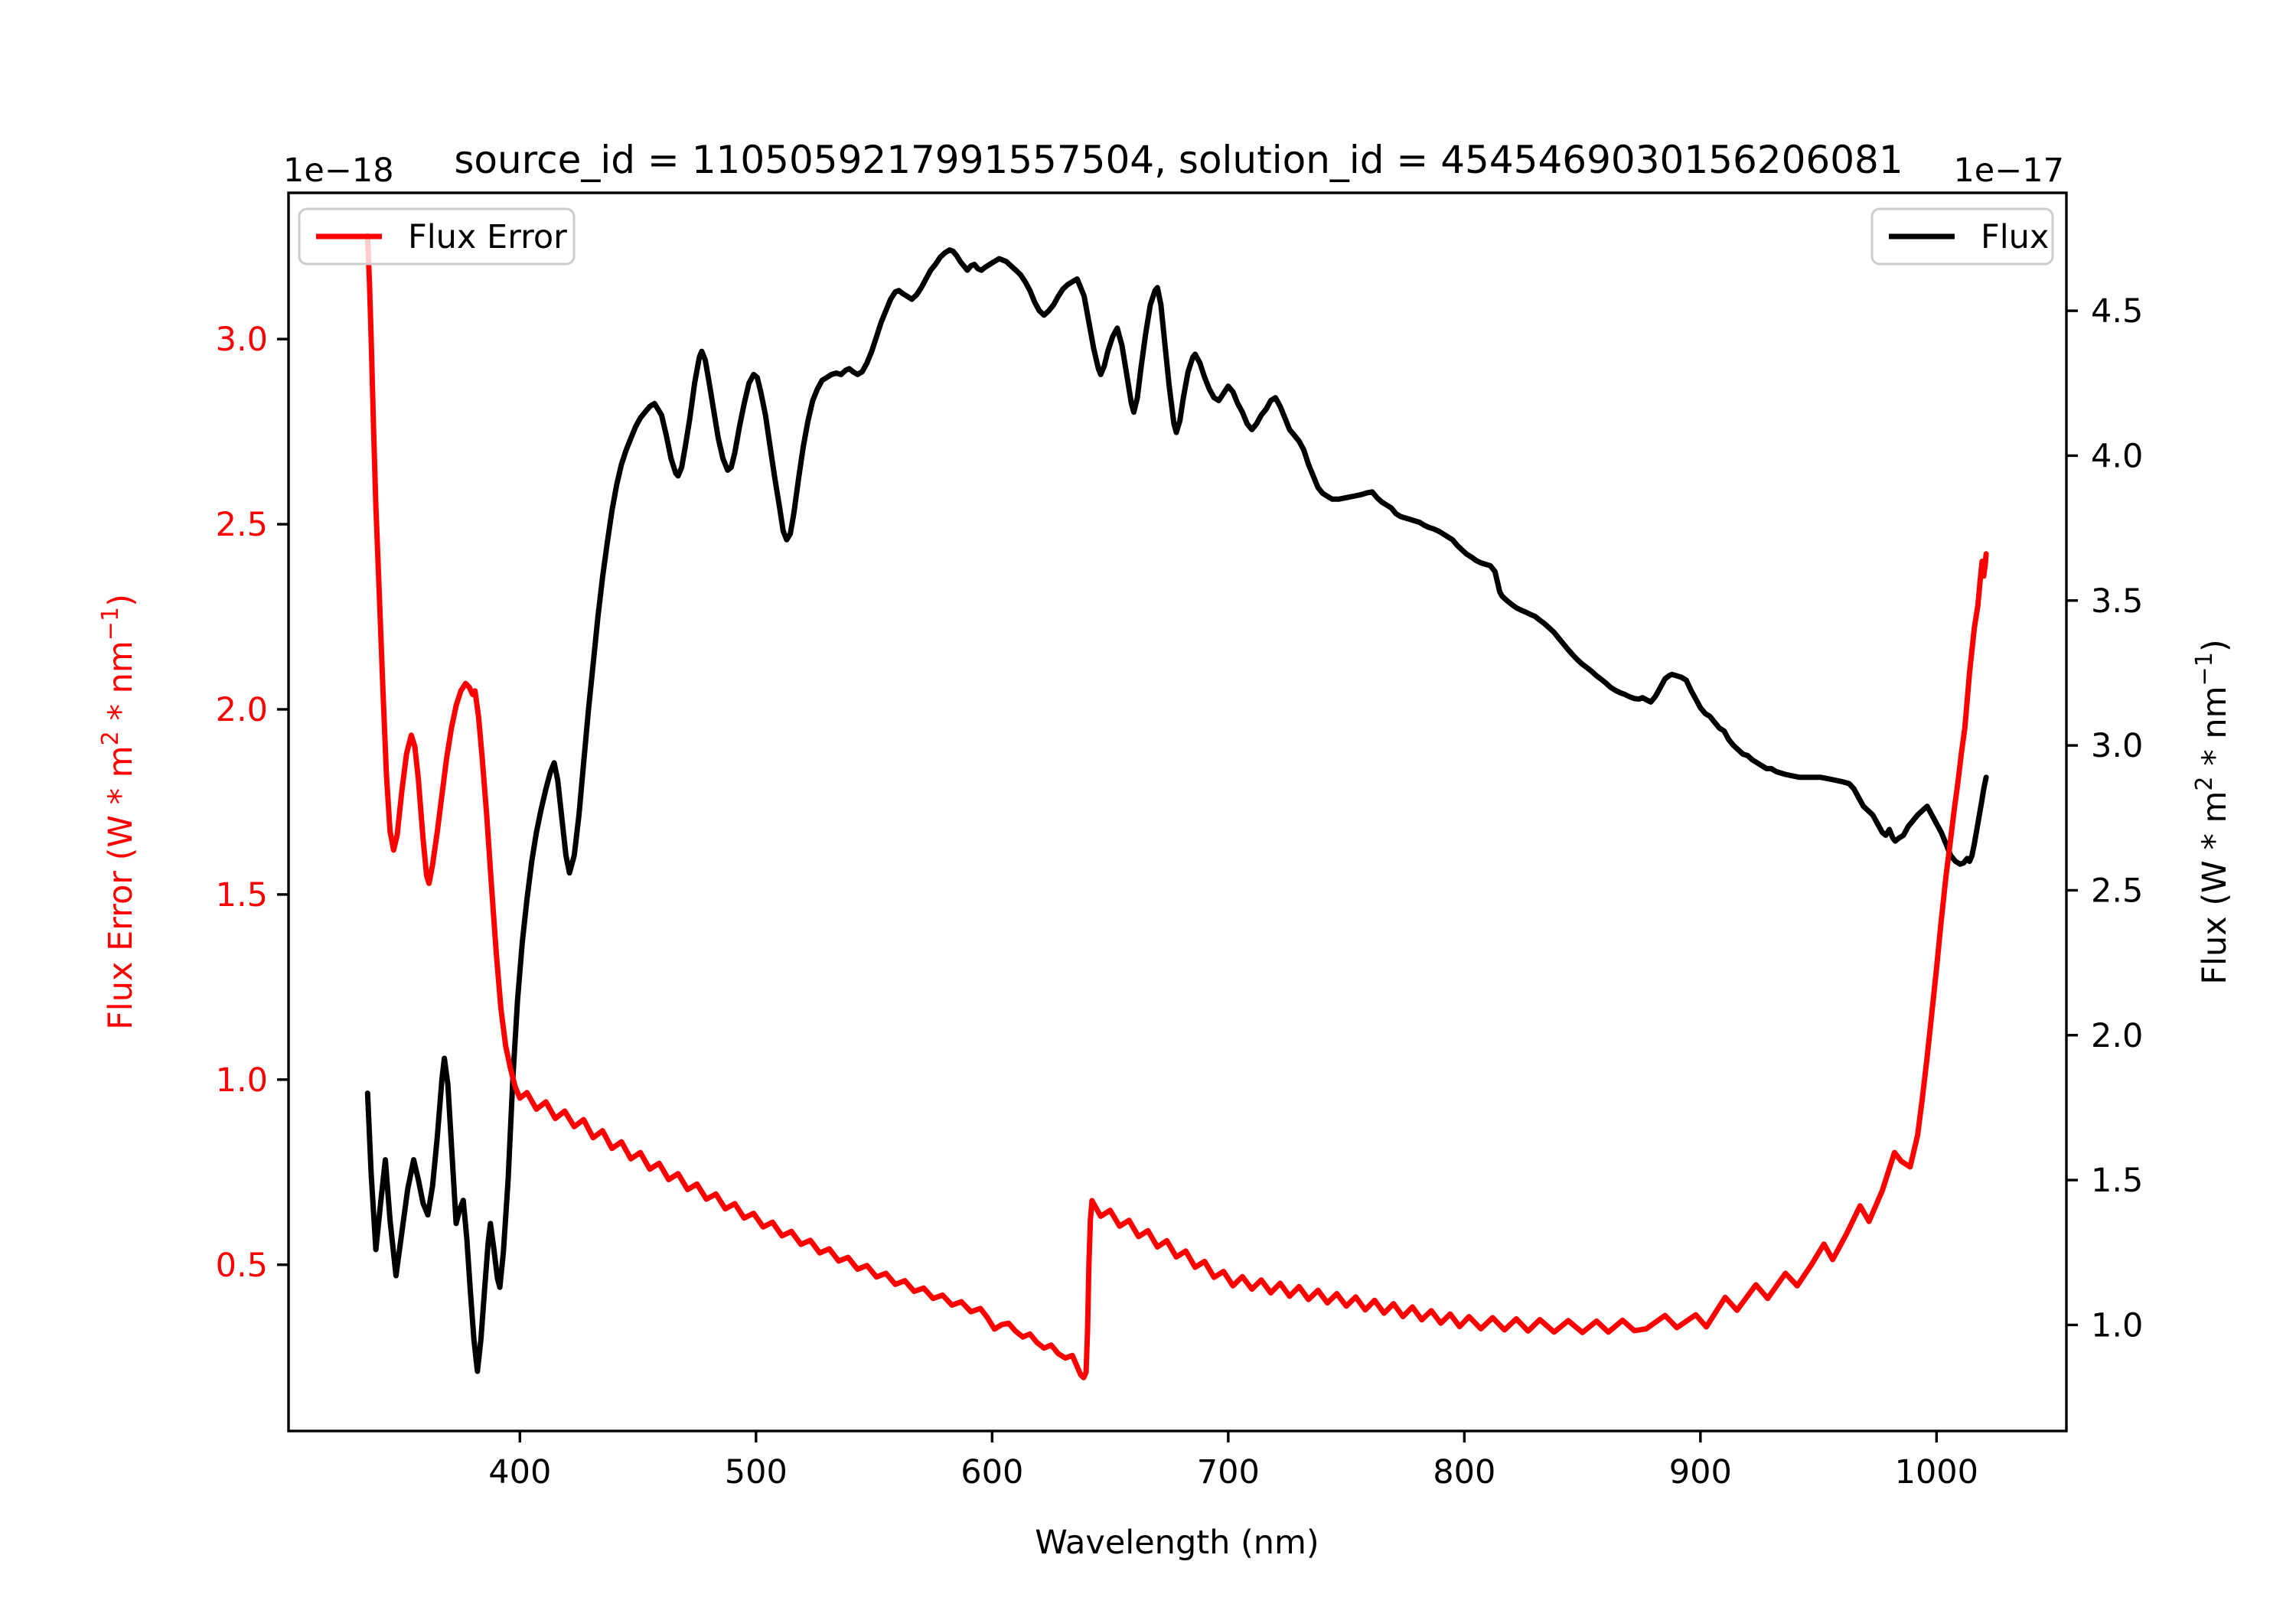  I want to click on legend-flux-error: Flux Error, so click(437, 237).